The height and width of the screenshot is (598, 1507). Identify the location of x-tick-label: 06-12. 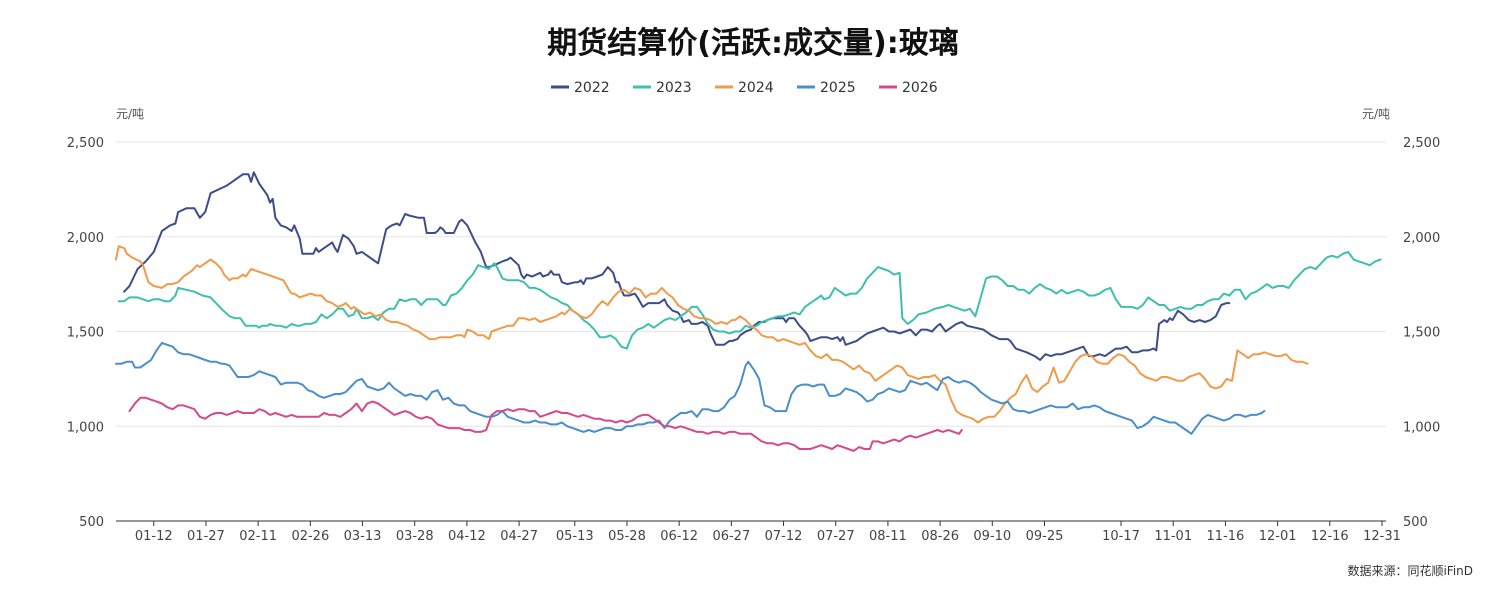
(679, 536).